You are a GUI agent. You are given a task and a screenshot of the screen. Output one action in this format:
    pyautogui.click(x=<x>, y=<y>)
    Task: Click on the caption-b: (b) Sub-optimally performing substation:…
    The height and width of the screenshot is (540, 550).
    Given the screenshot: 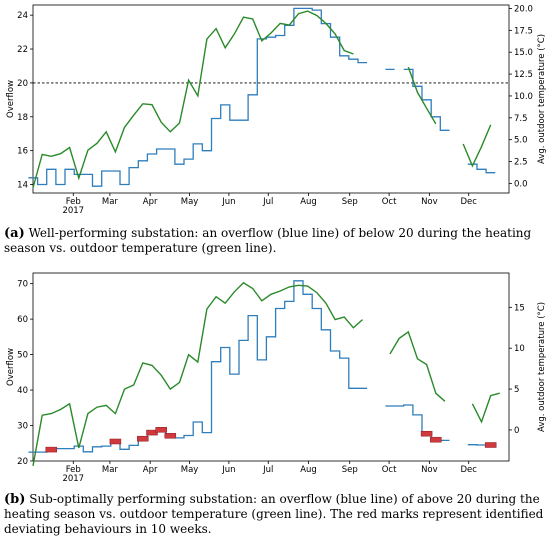 What is the action you would take?
    pyautogui.click(x=274, y=514)
    